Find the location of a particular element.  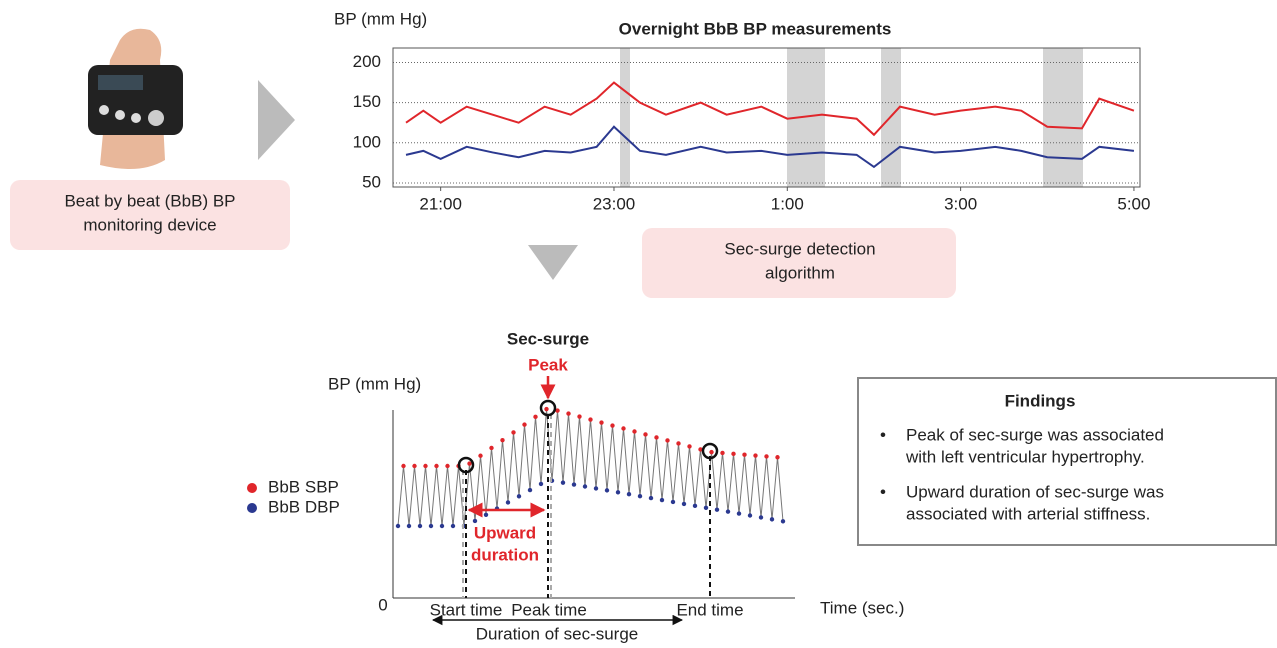

x-tick-label: 21:00 is located at coordinates (440, 203).